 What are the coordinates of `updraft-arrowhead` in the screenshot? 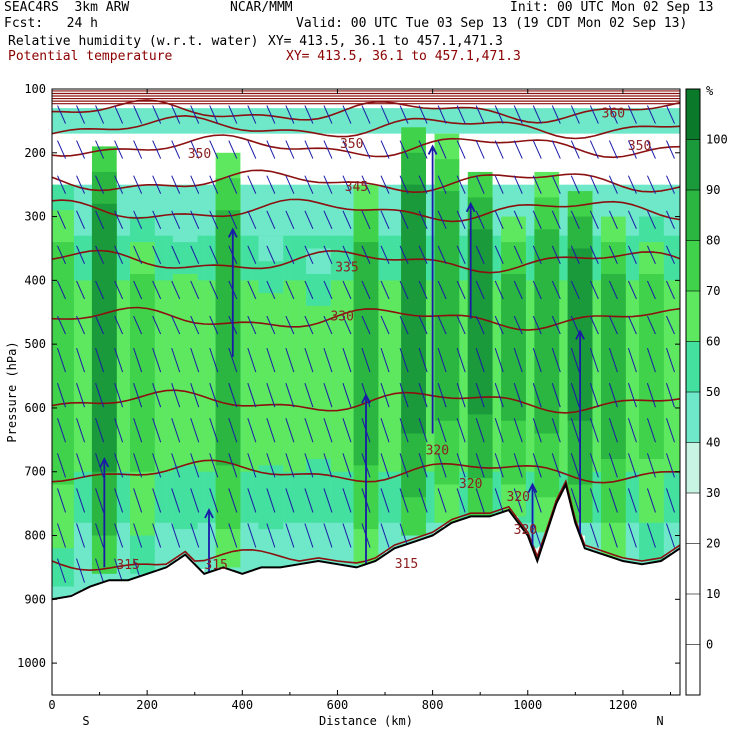 It's located at (209, 513).